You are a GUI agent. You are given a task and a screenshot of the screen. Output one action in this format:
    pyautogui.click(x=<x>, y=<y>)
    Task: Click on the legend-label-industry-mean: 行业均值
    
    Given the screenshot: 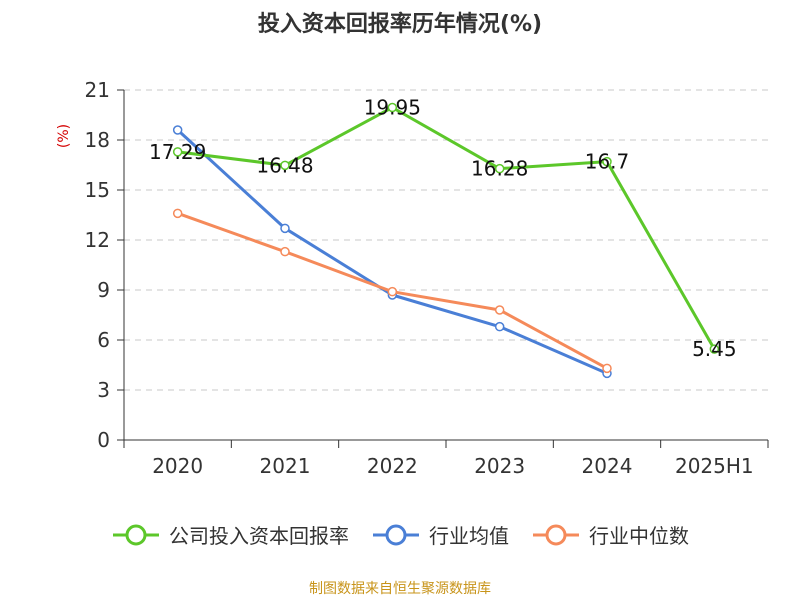 What is the action you would take?
    pyautogui.click(x=469, y=536)
    